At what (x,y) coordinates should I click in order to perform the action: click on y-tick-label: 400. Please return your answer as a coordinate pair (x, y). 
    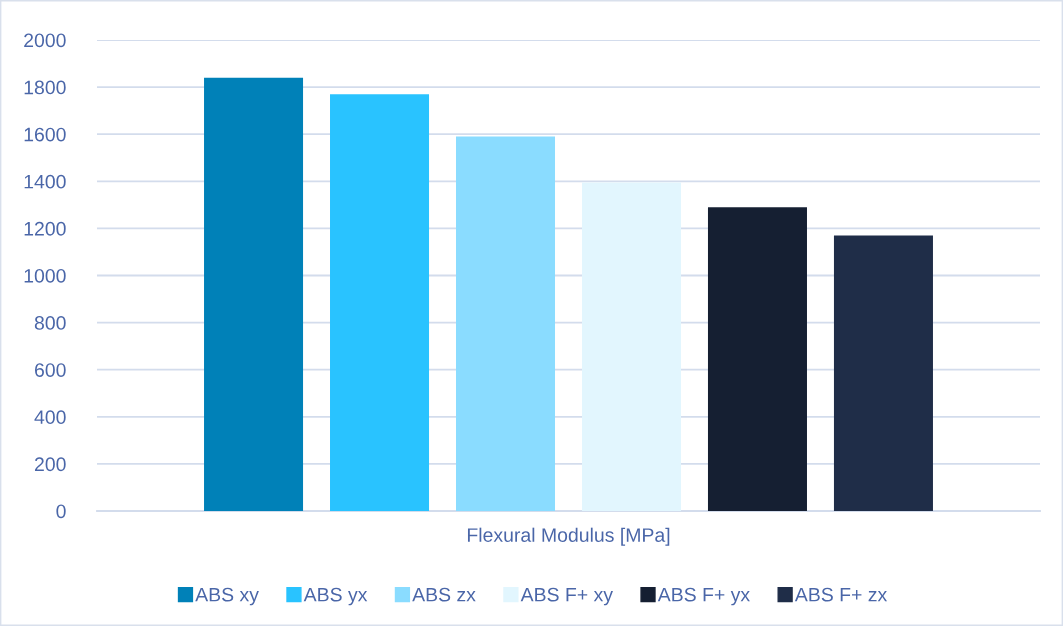
    Looking at the image, I should click on (50, 417).